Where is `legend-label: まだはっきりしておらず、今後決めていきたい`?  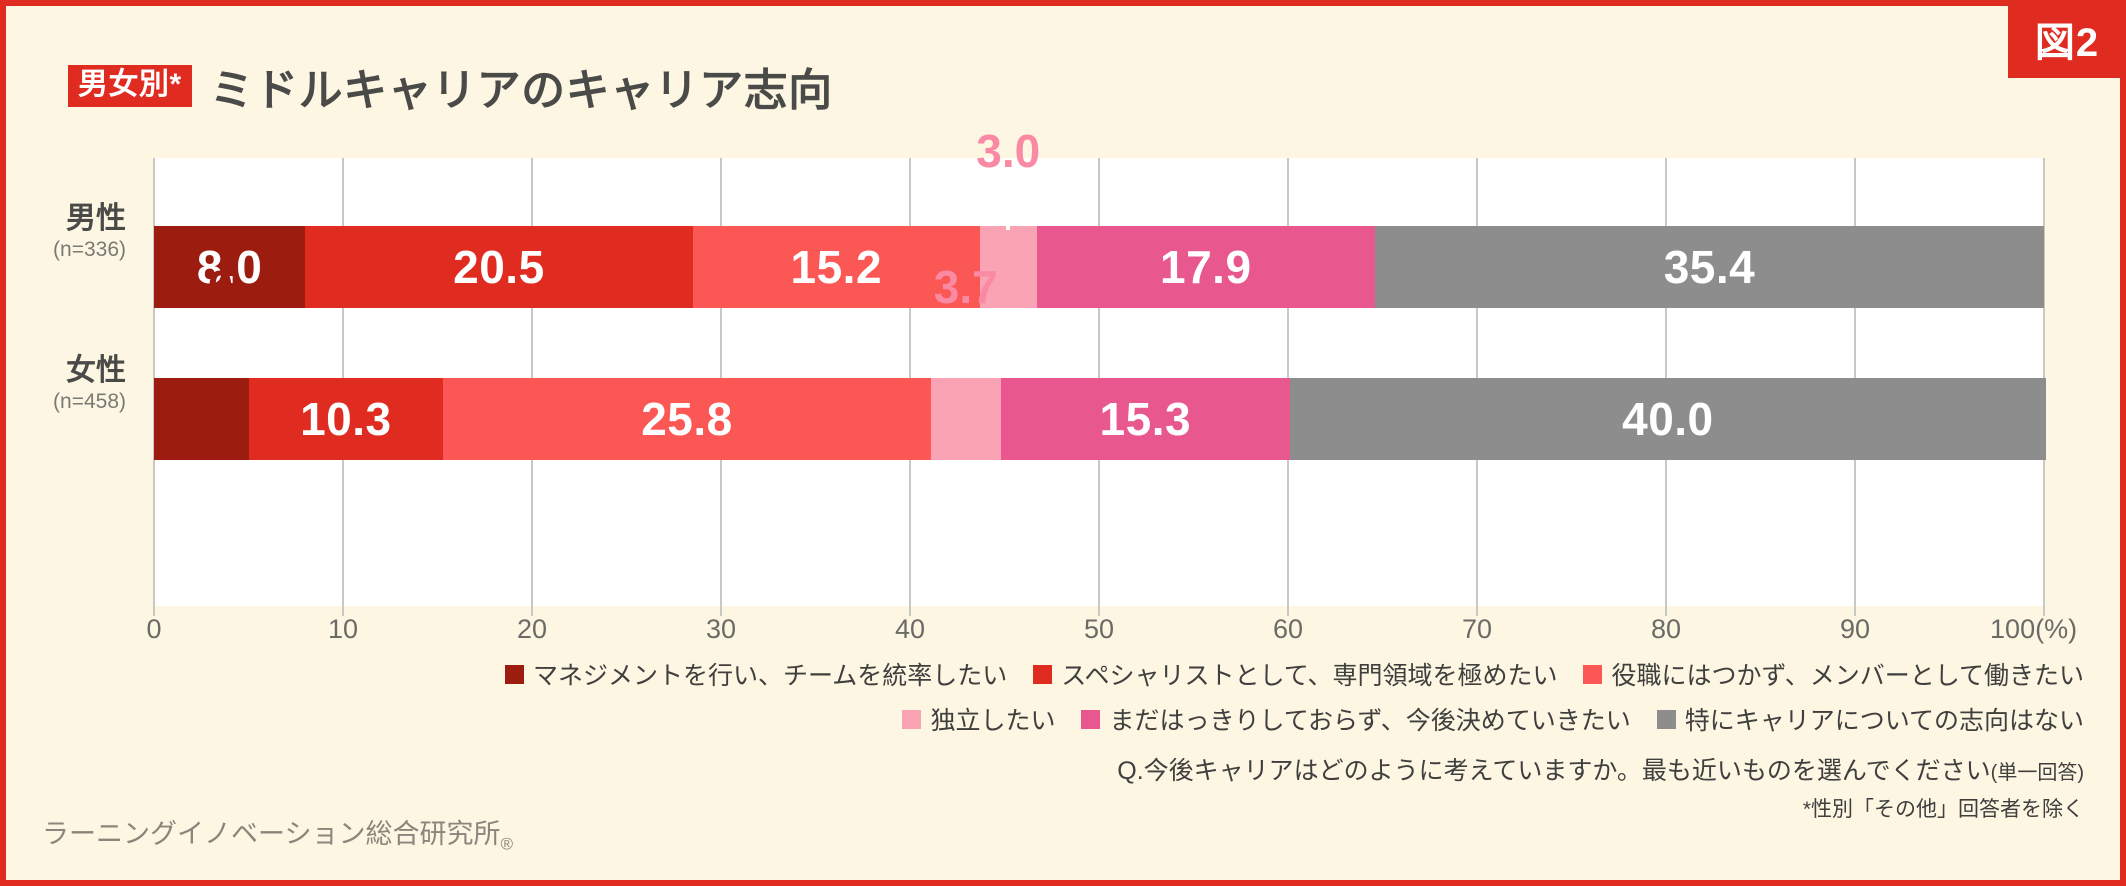
legend-label: まだはっきりしておらず、今後決めていきたい is located at coordinates (1370, 721).